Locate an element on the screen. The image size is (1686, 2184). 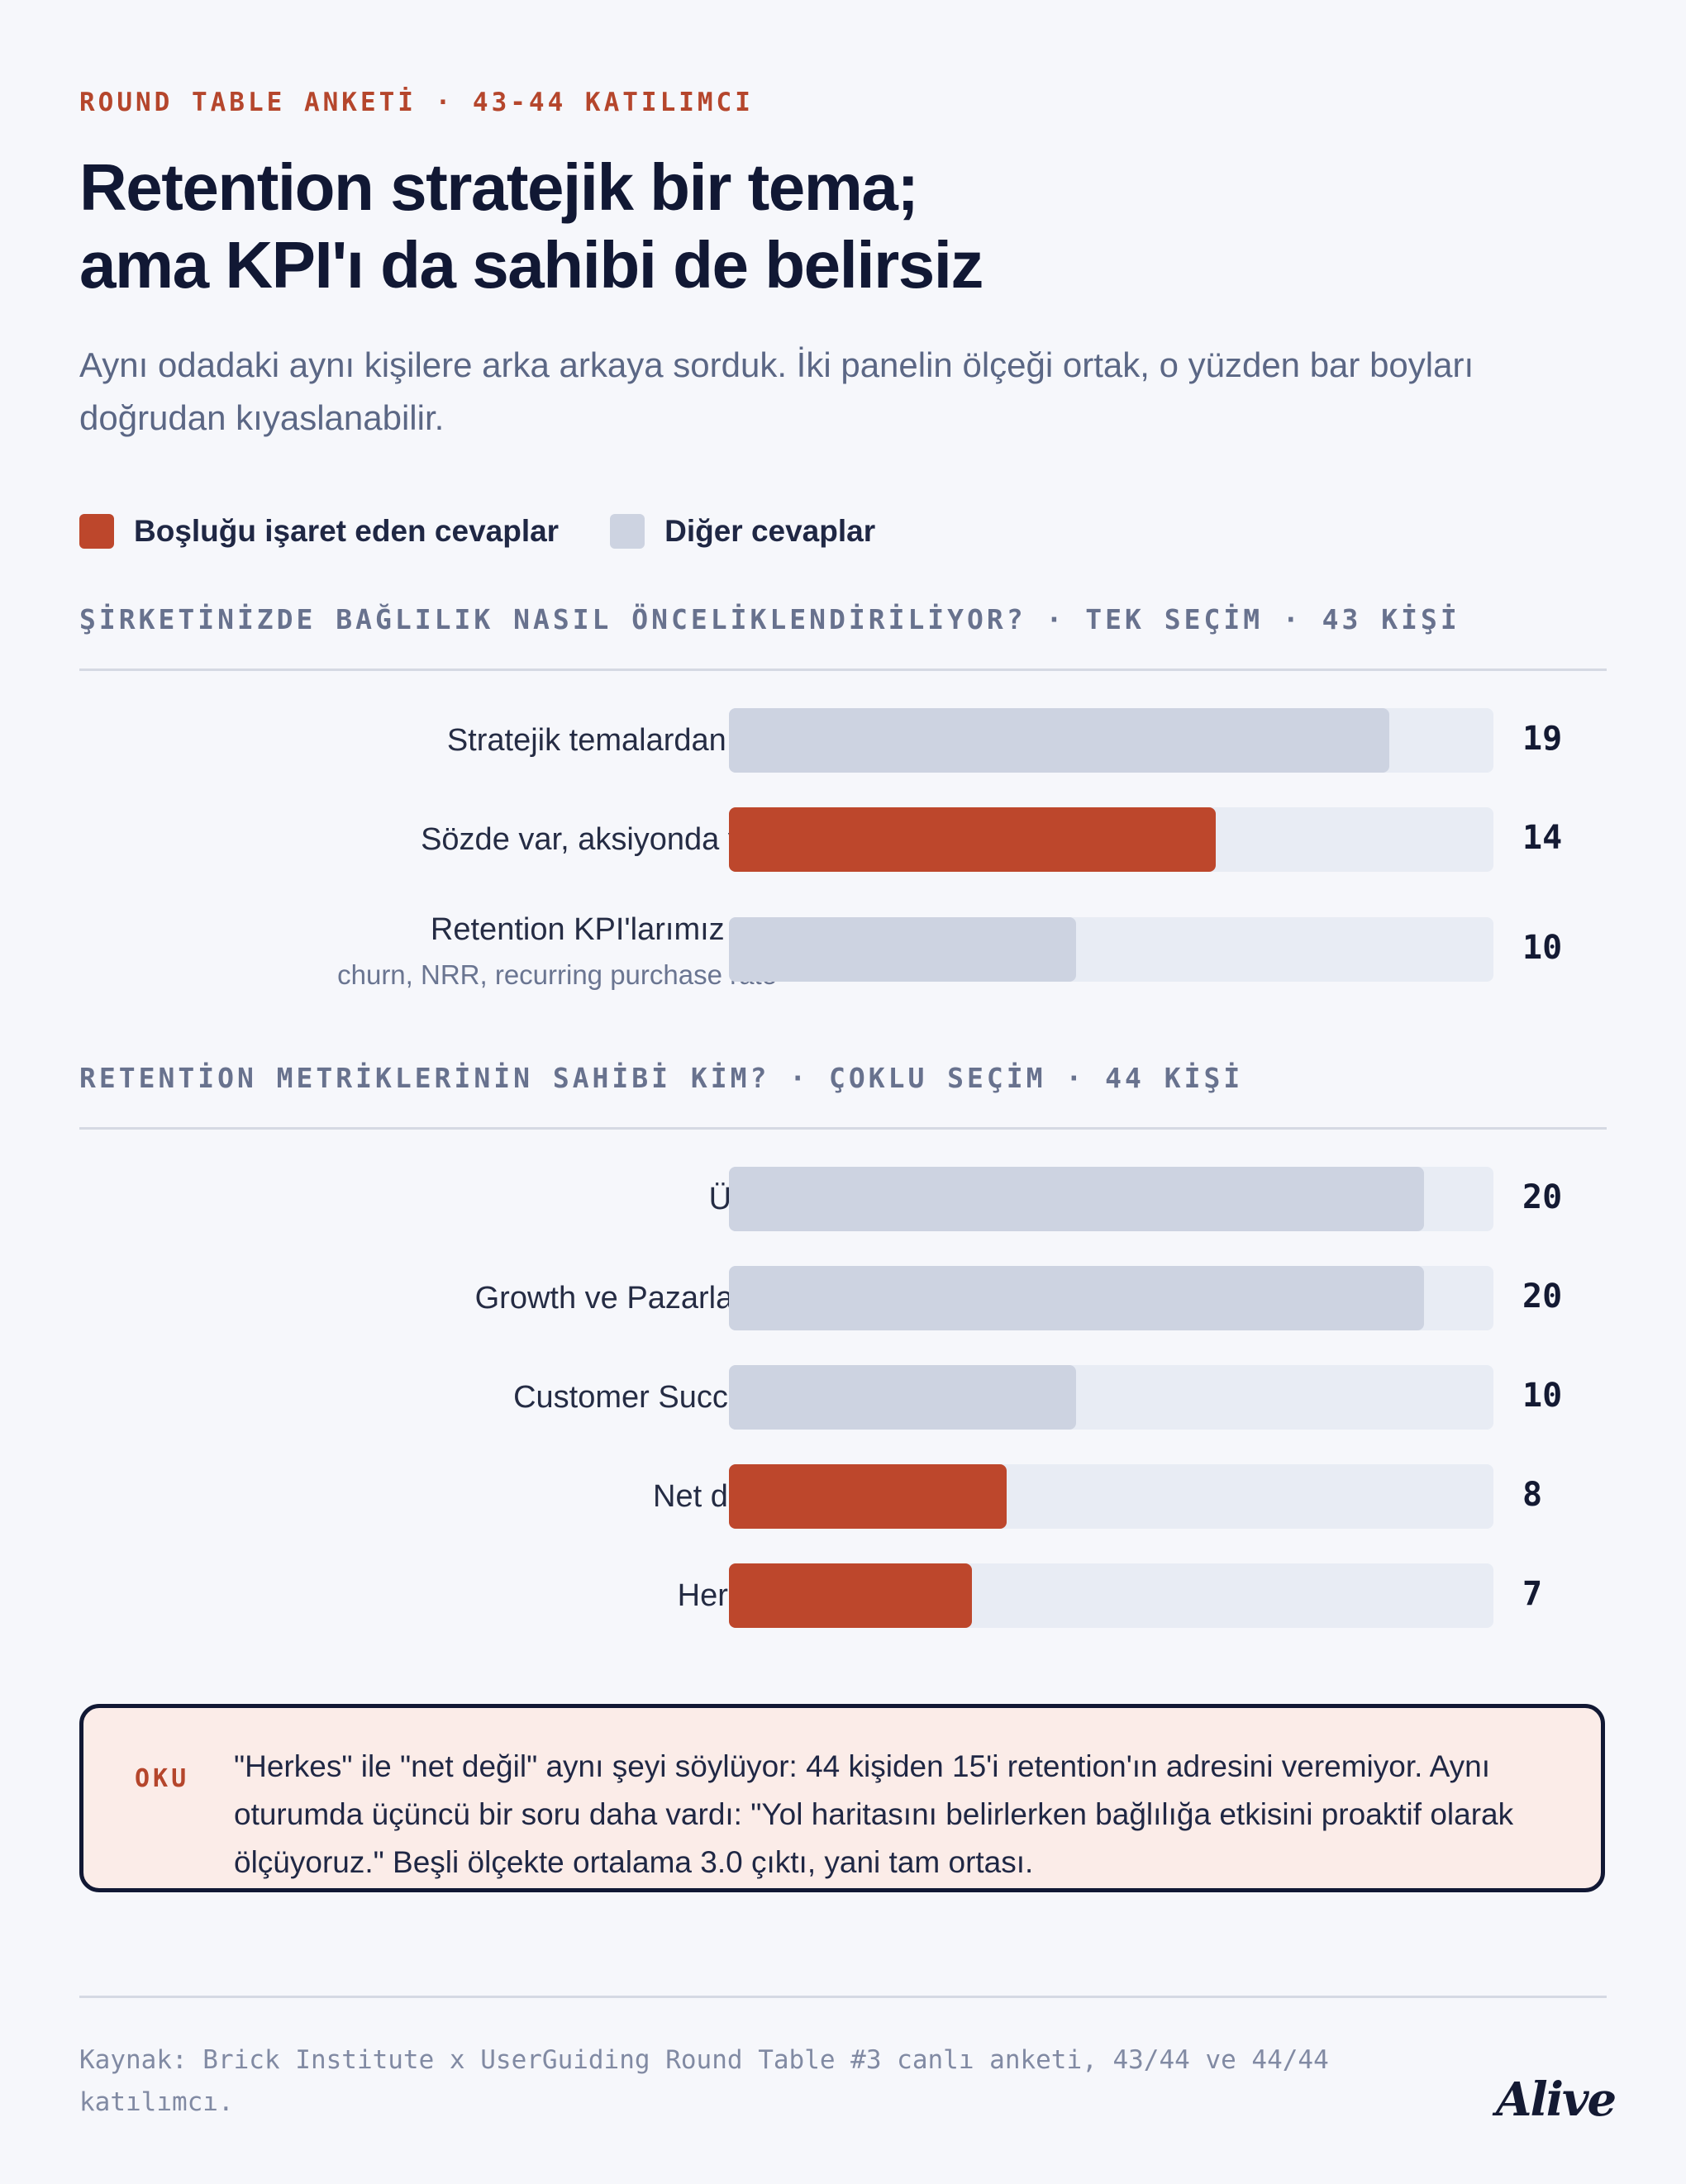
bar-value: 19 is located at coordinates (1542, 739).